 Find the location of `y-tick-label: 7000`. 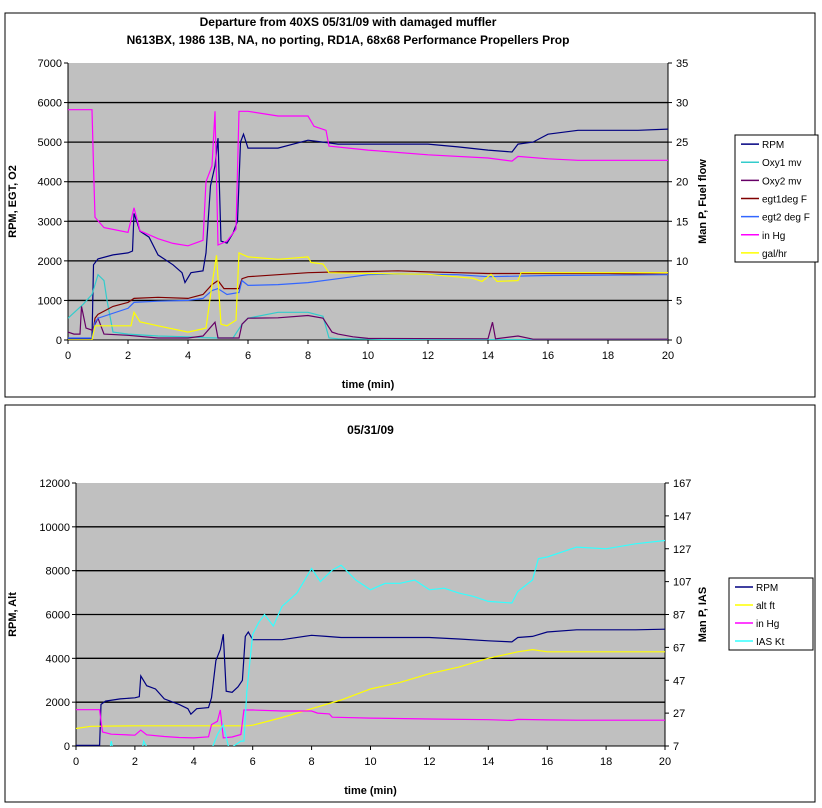

y-tick-label: 7000 is located at coordinates (50, 64).